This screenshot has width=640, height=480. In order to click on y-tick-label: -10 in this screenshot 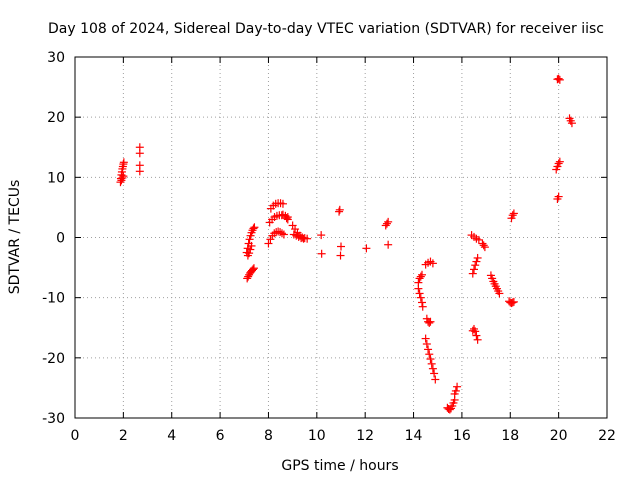, I will do `click(53, 299)`.